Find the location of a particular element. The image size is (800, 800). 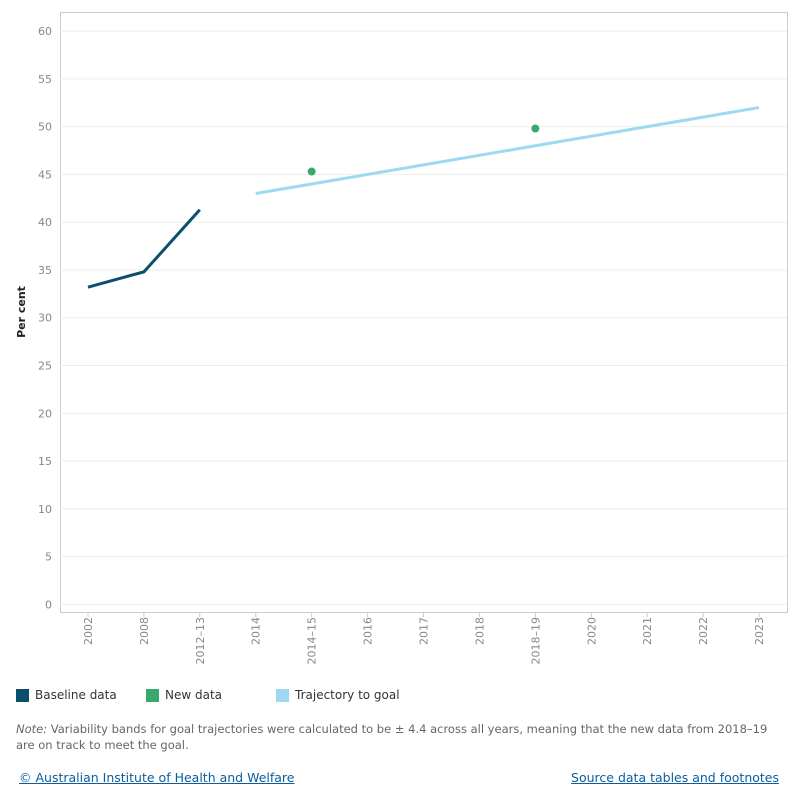

legend-item: Baseline data is located at coordinates (66, 695).